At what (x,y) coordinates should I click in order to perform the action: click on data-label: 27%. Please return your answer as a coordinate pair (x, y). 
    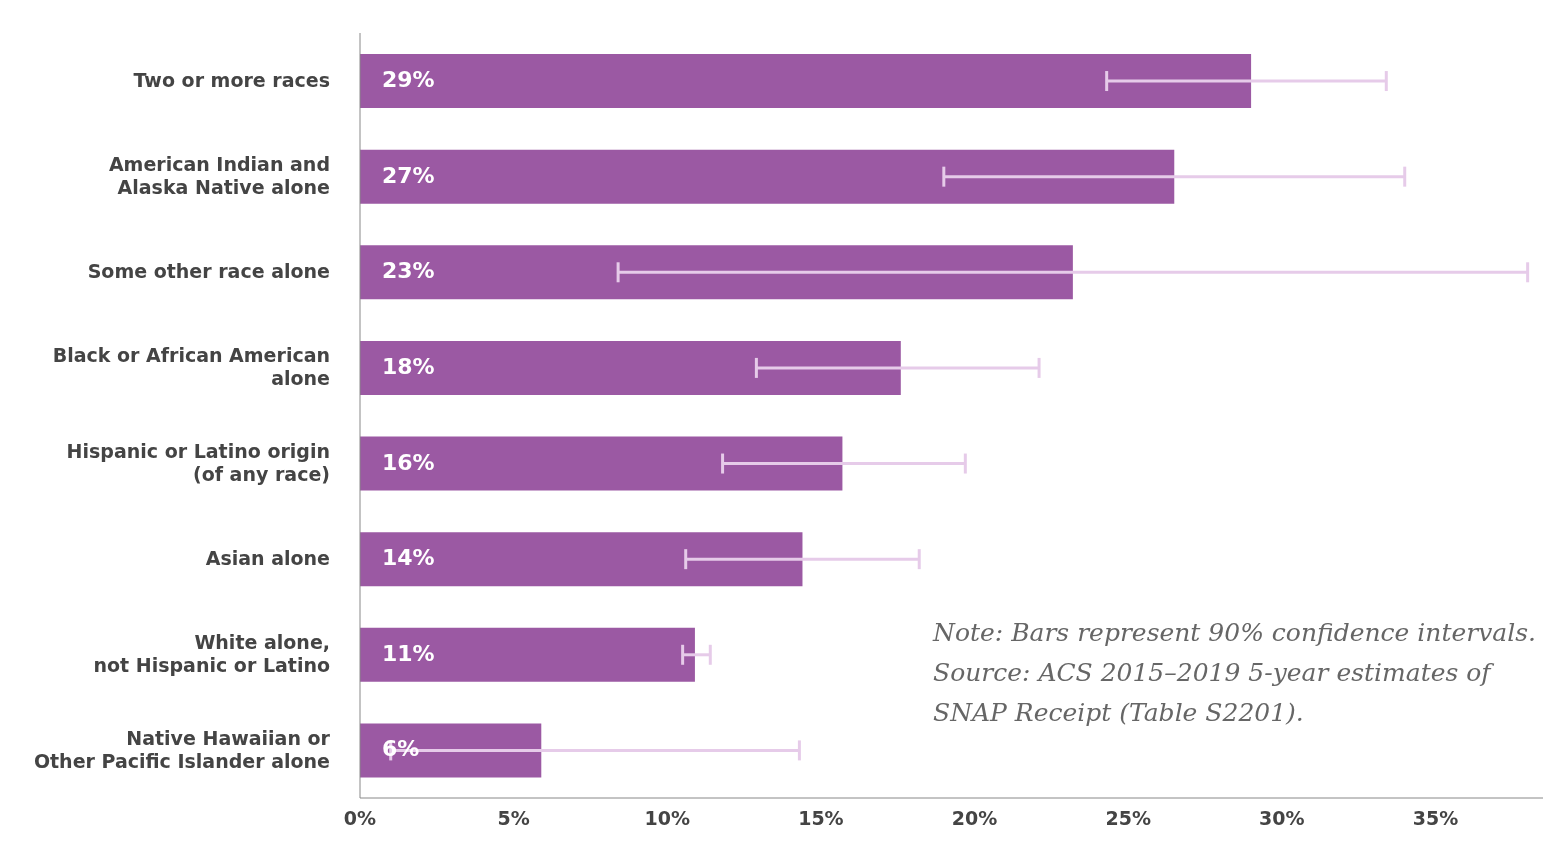
    Looking at the image, I should click on (408, 175).